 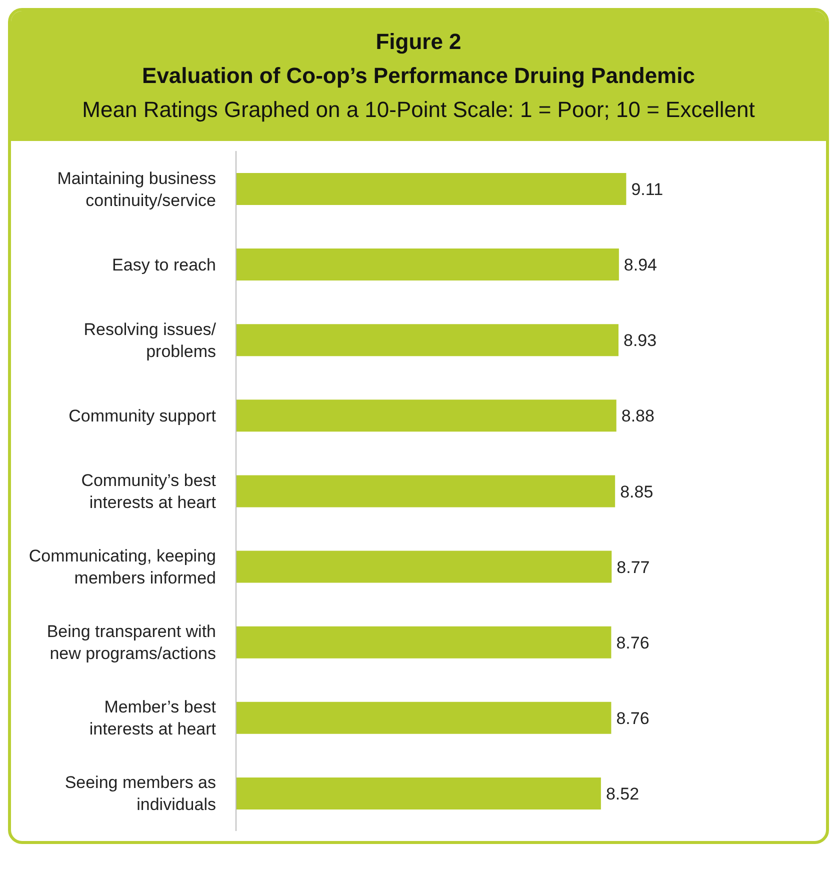 What do you see at coordinates (136, 189) in the screenshot?
I see `y-tick-label: Maintaining business continuity/service` at bounding box center [136, 189].